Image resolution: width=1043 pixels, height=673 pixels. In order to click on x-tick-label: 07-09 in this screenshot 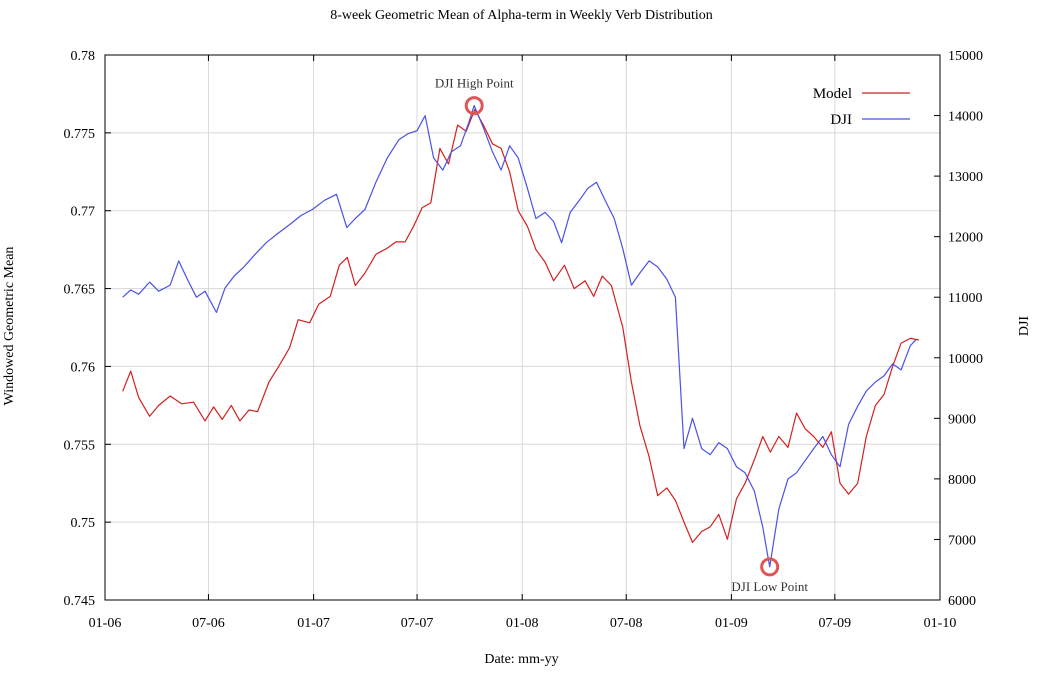, I will do `click(835, 623)`.